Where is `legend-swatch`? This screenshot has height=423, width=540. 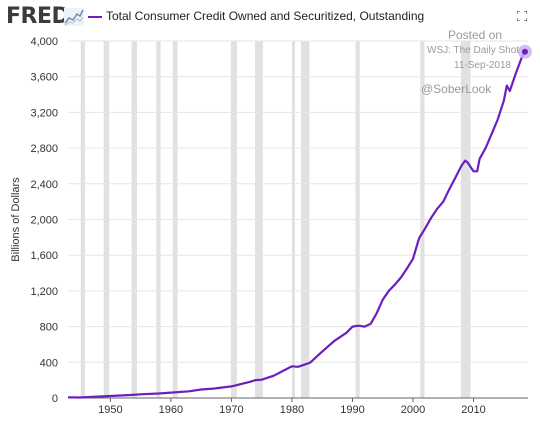 legend-swatch is located at coordinates (95, 17).